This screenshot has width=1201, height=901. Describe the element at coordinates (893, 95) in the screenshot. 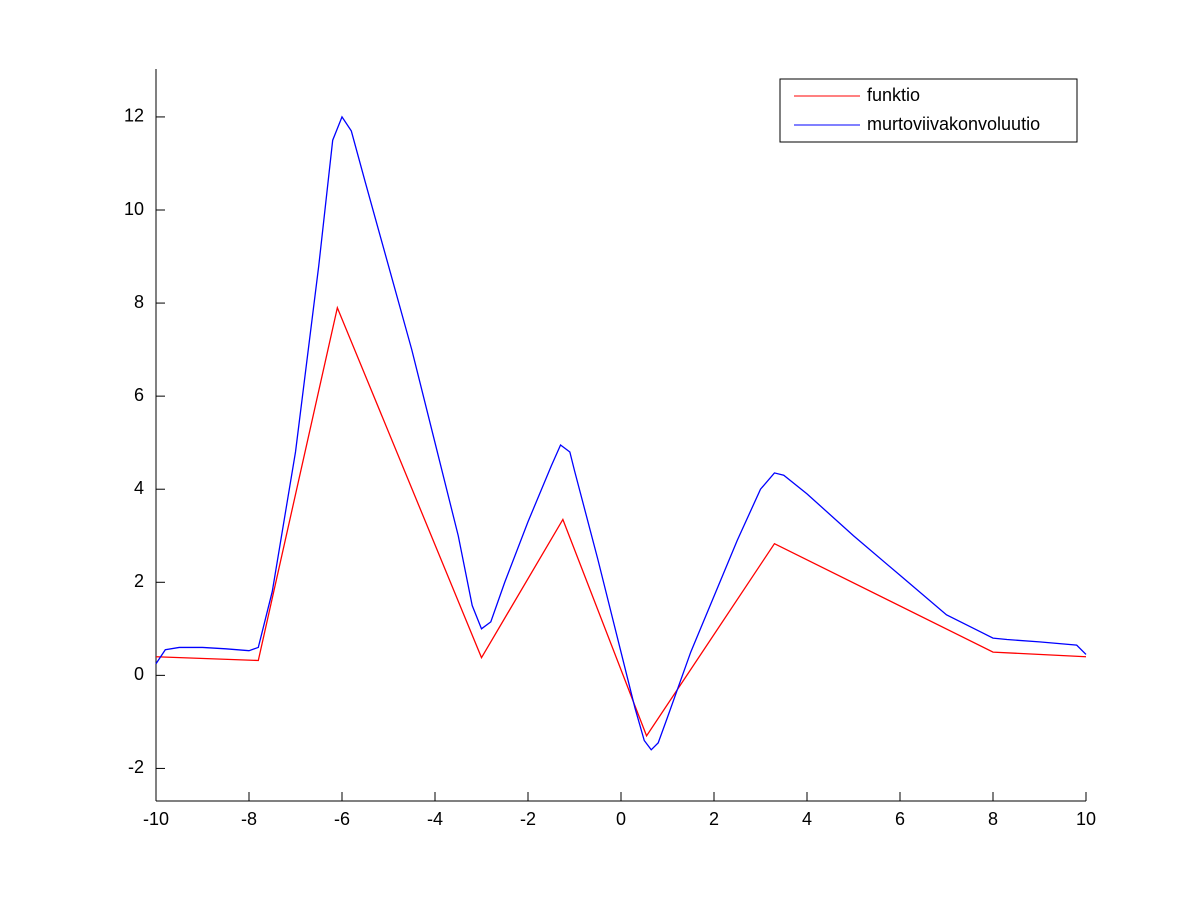

I see `legend-label: funktio` at that location.